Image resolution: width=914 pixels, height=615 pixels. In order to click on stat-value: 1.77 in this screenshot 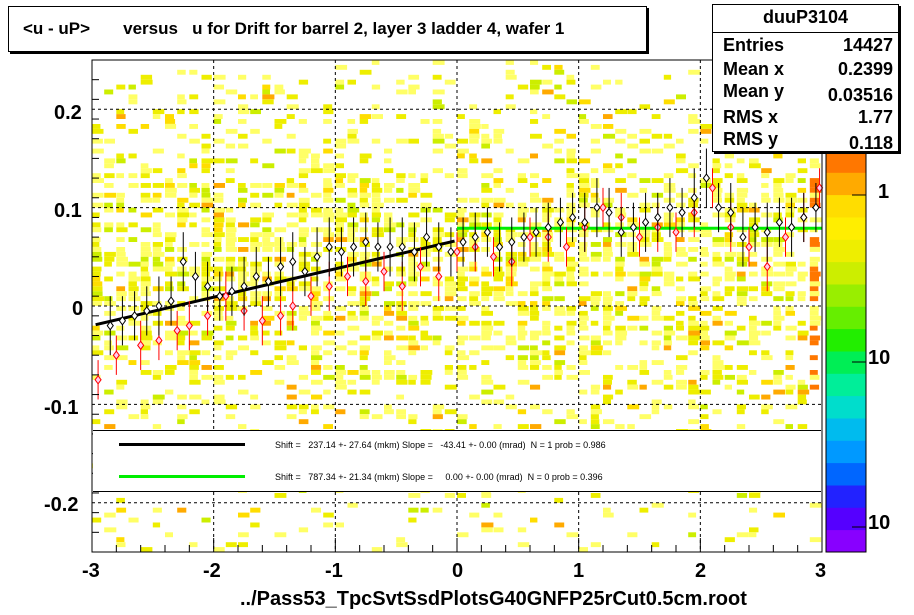, I will do `click(875, 117)`.